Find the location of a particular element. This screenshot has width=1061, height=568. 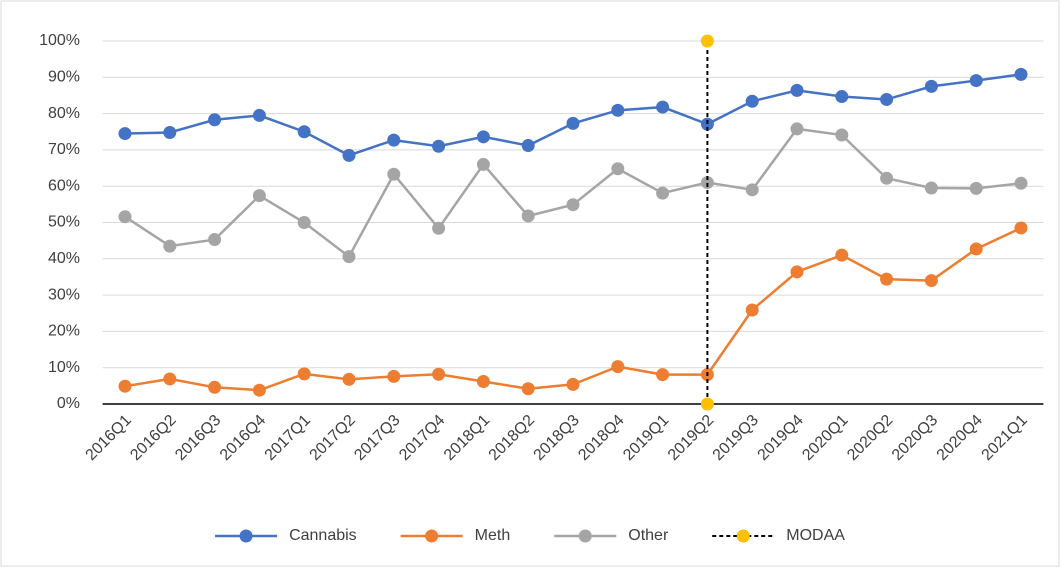

y-tick-label: 70% is located at coordinates (64, 149).